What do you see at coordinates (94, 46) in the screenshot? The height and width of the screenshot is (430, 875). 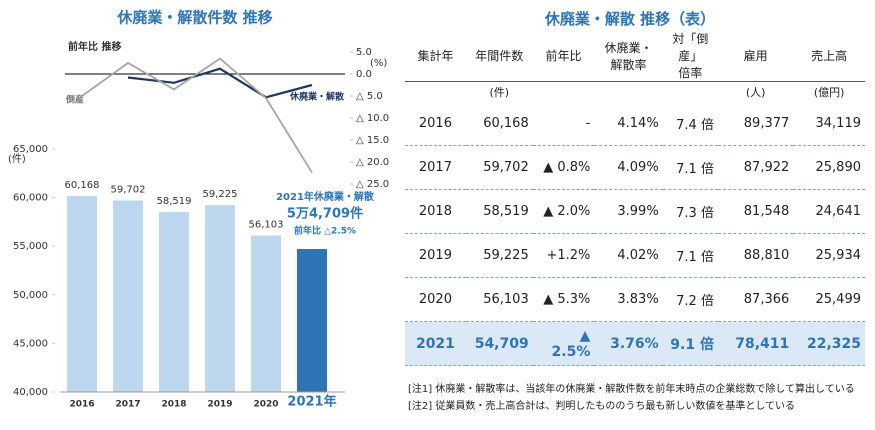 I see `chart-subtitle: 前年比 推移` at bounding box center [94, 46].